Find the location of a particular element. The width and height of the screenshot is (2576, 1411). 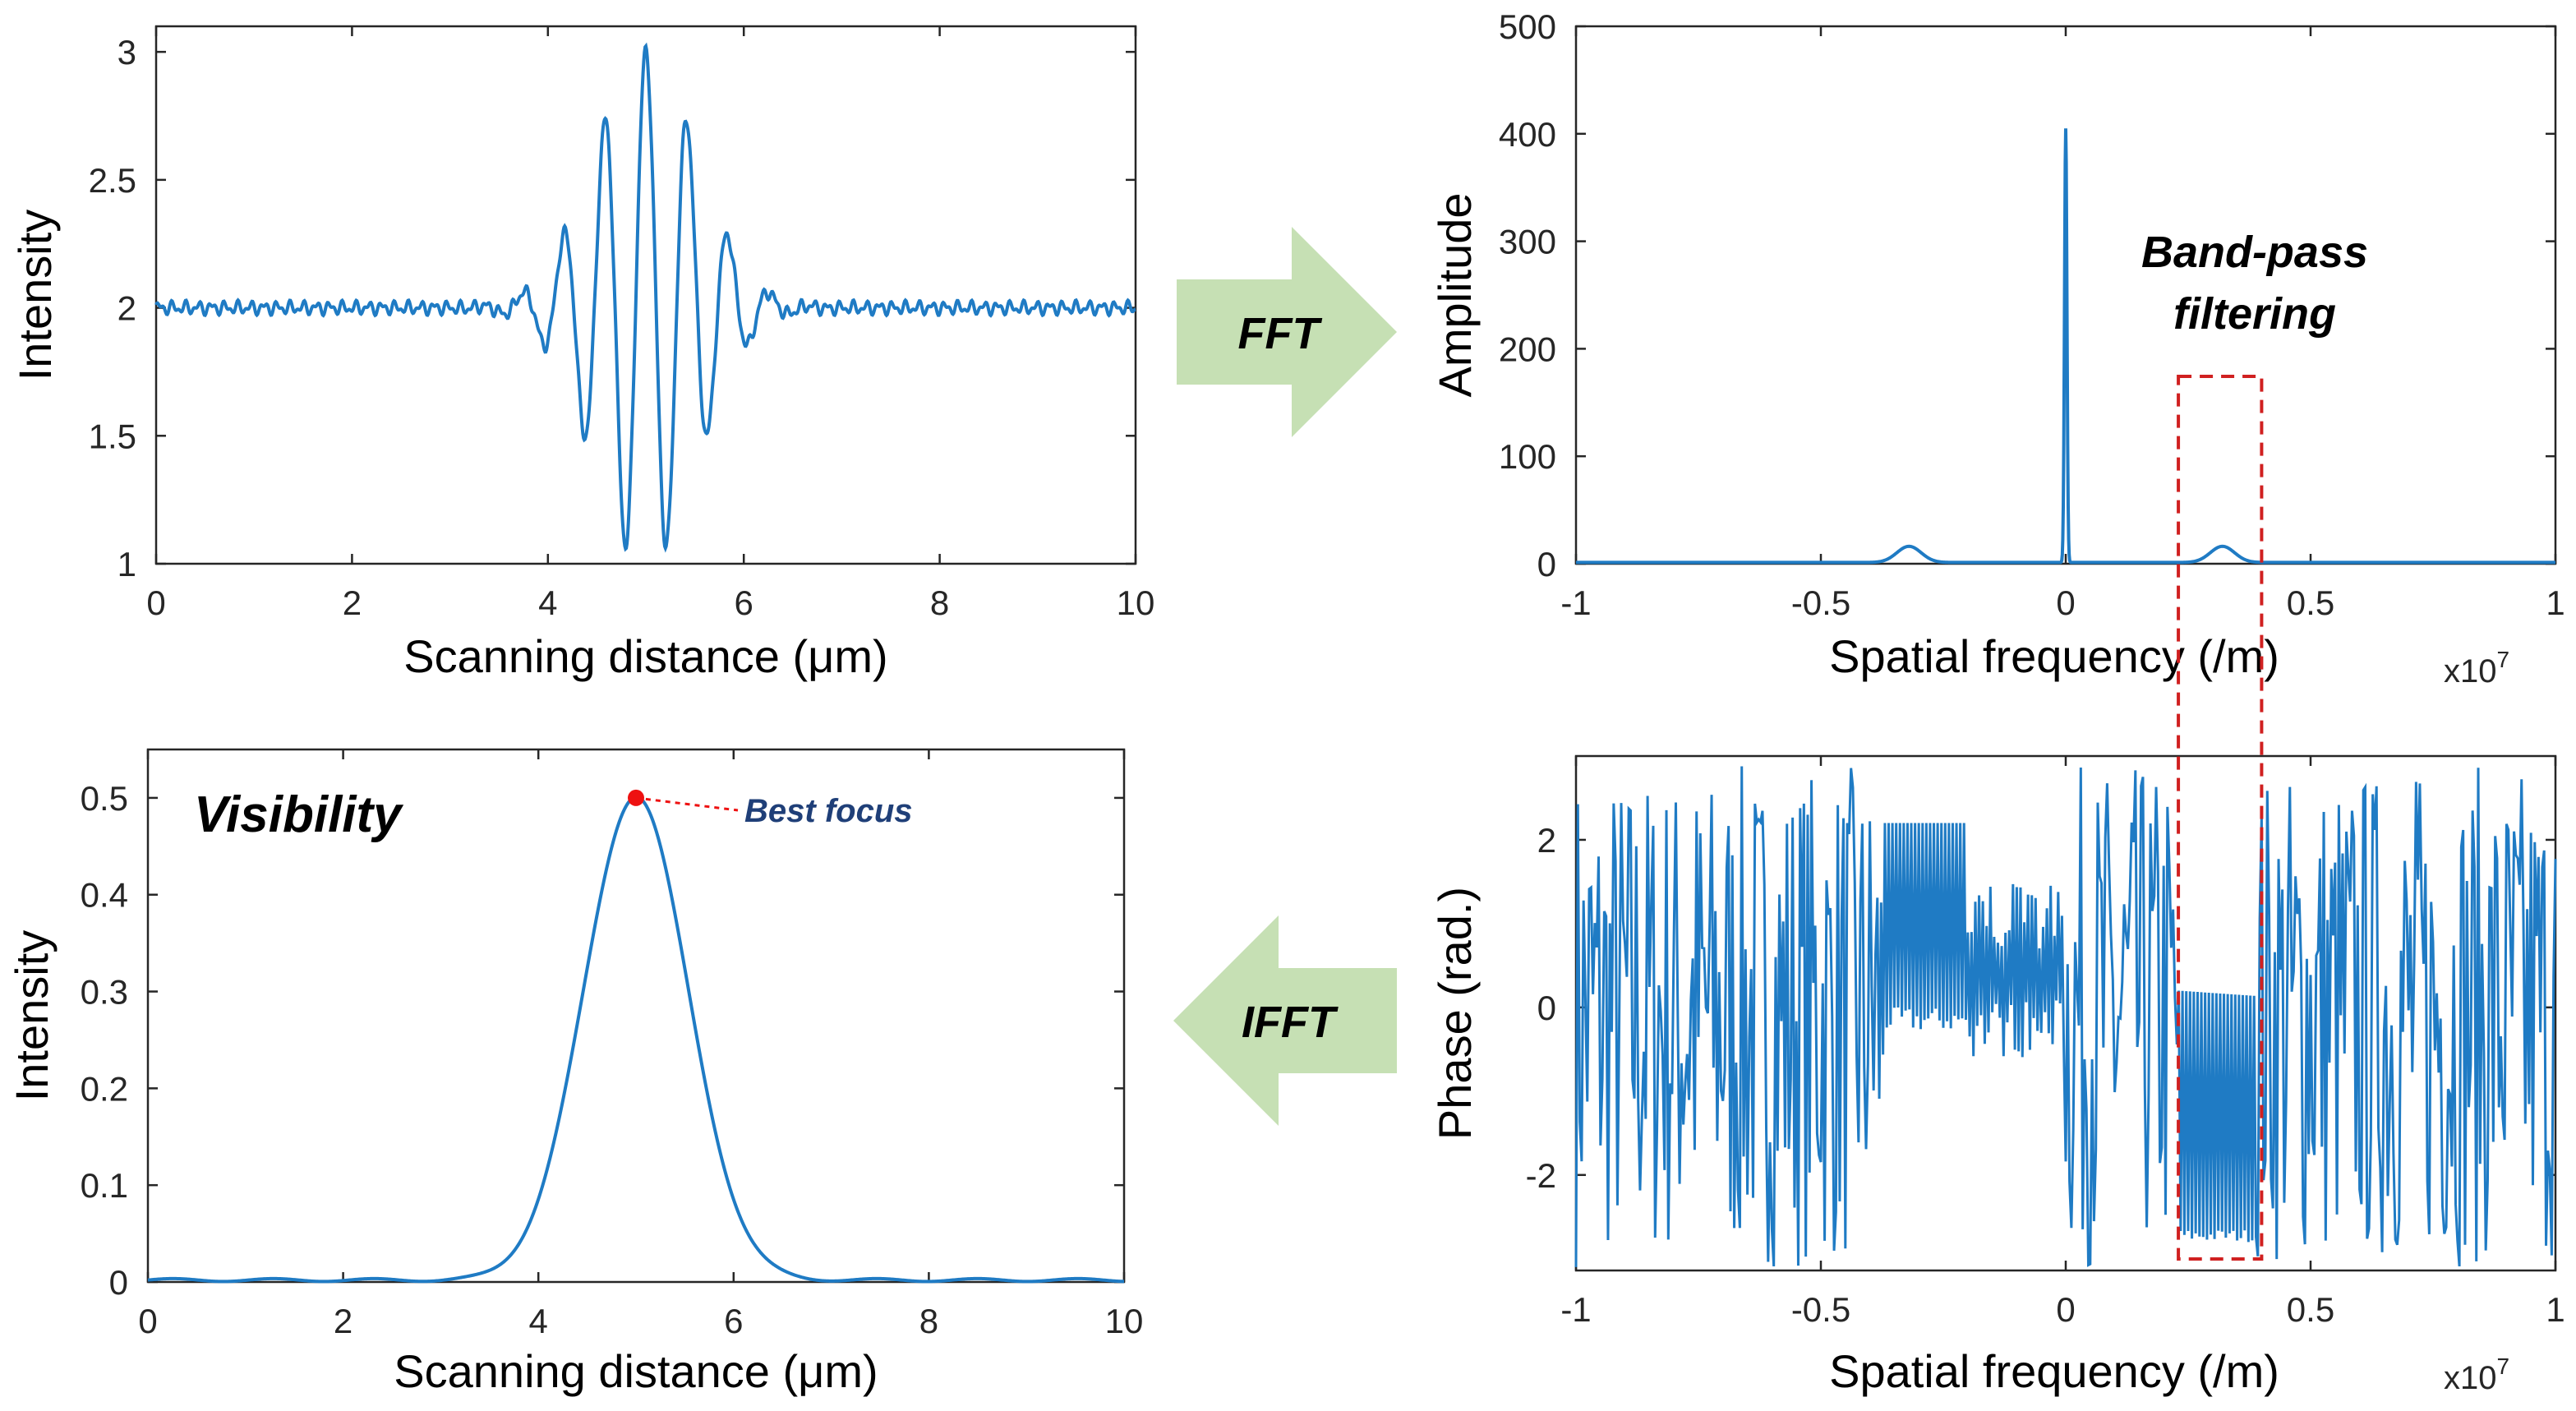

ifft-arrow-shape is located at coordinates (1285, 1021).